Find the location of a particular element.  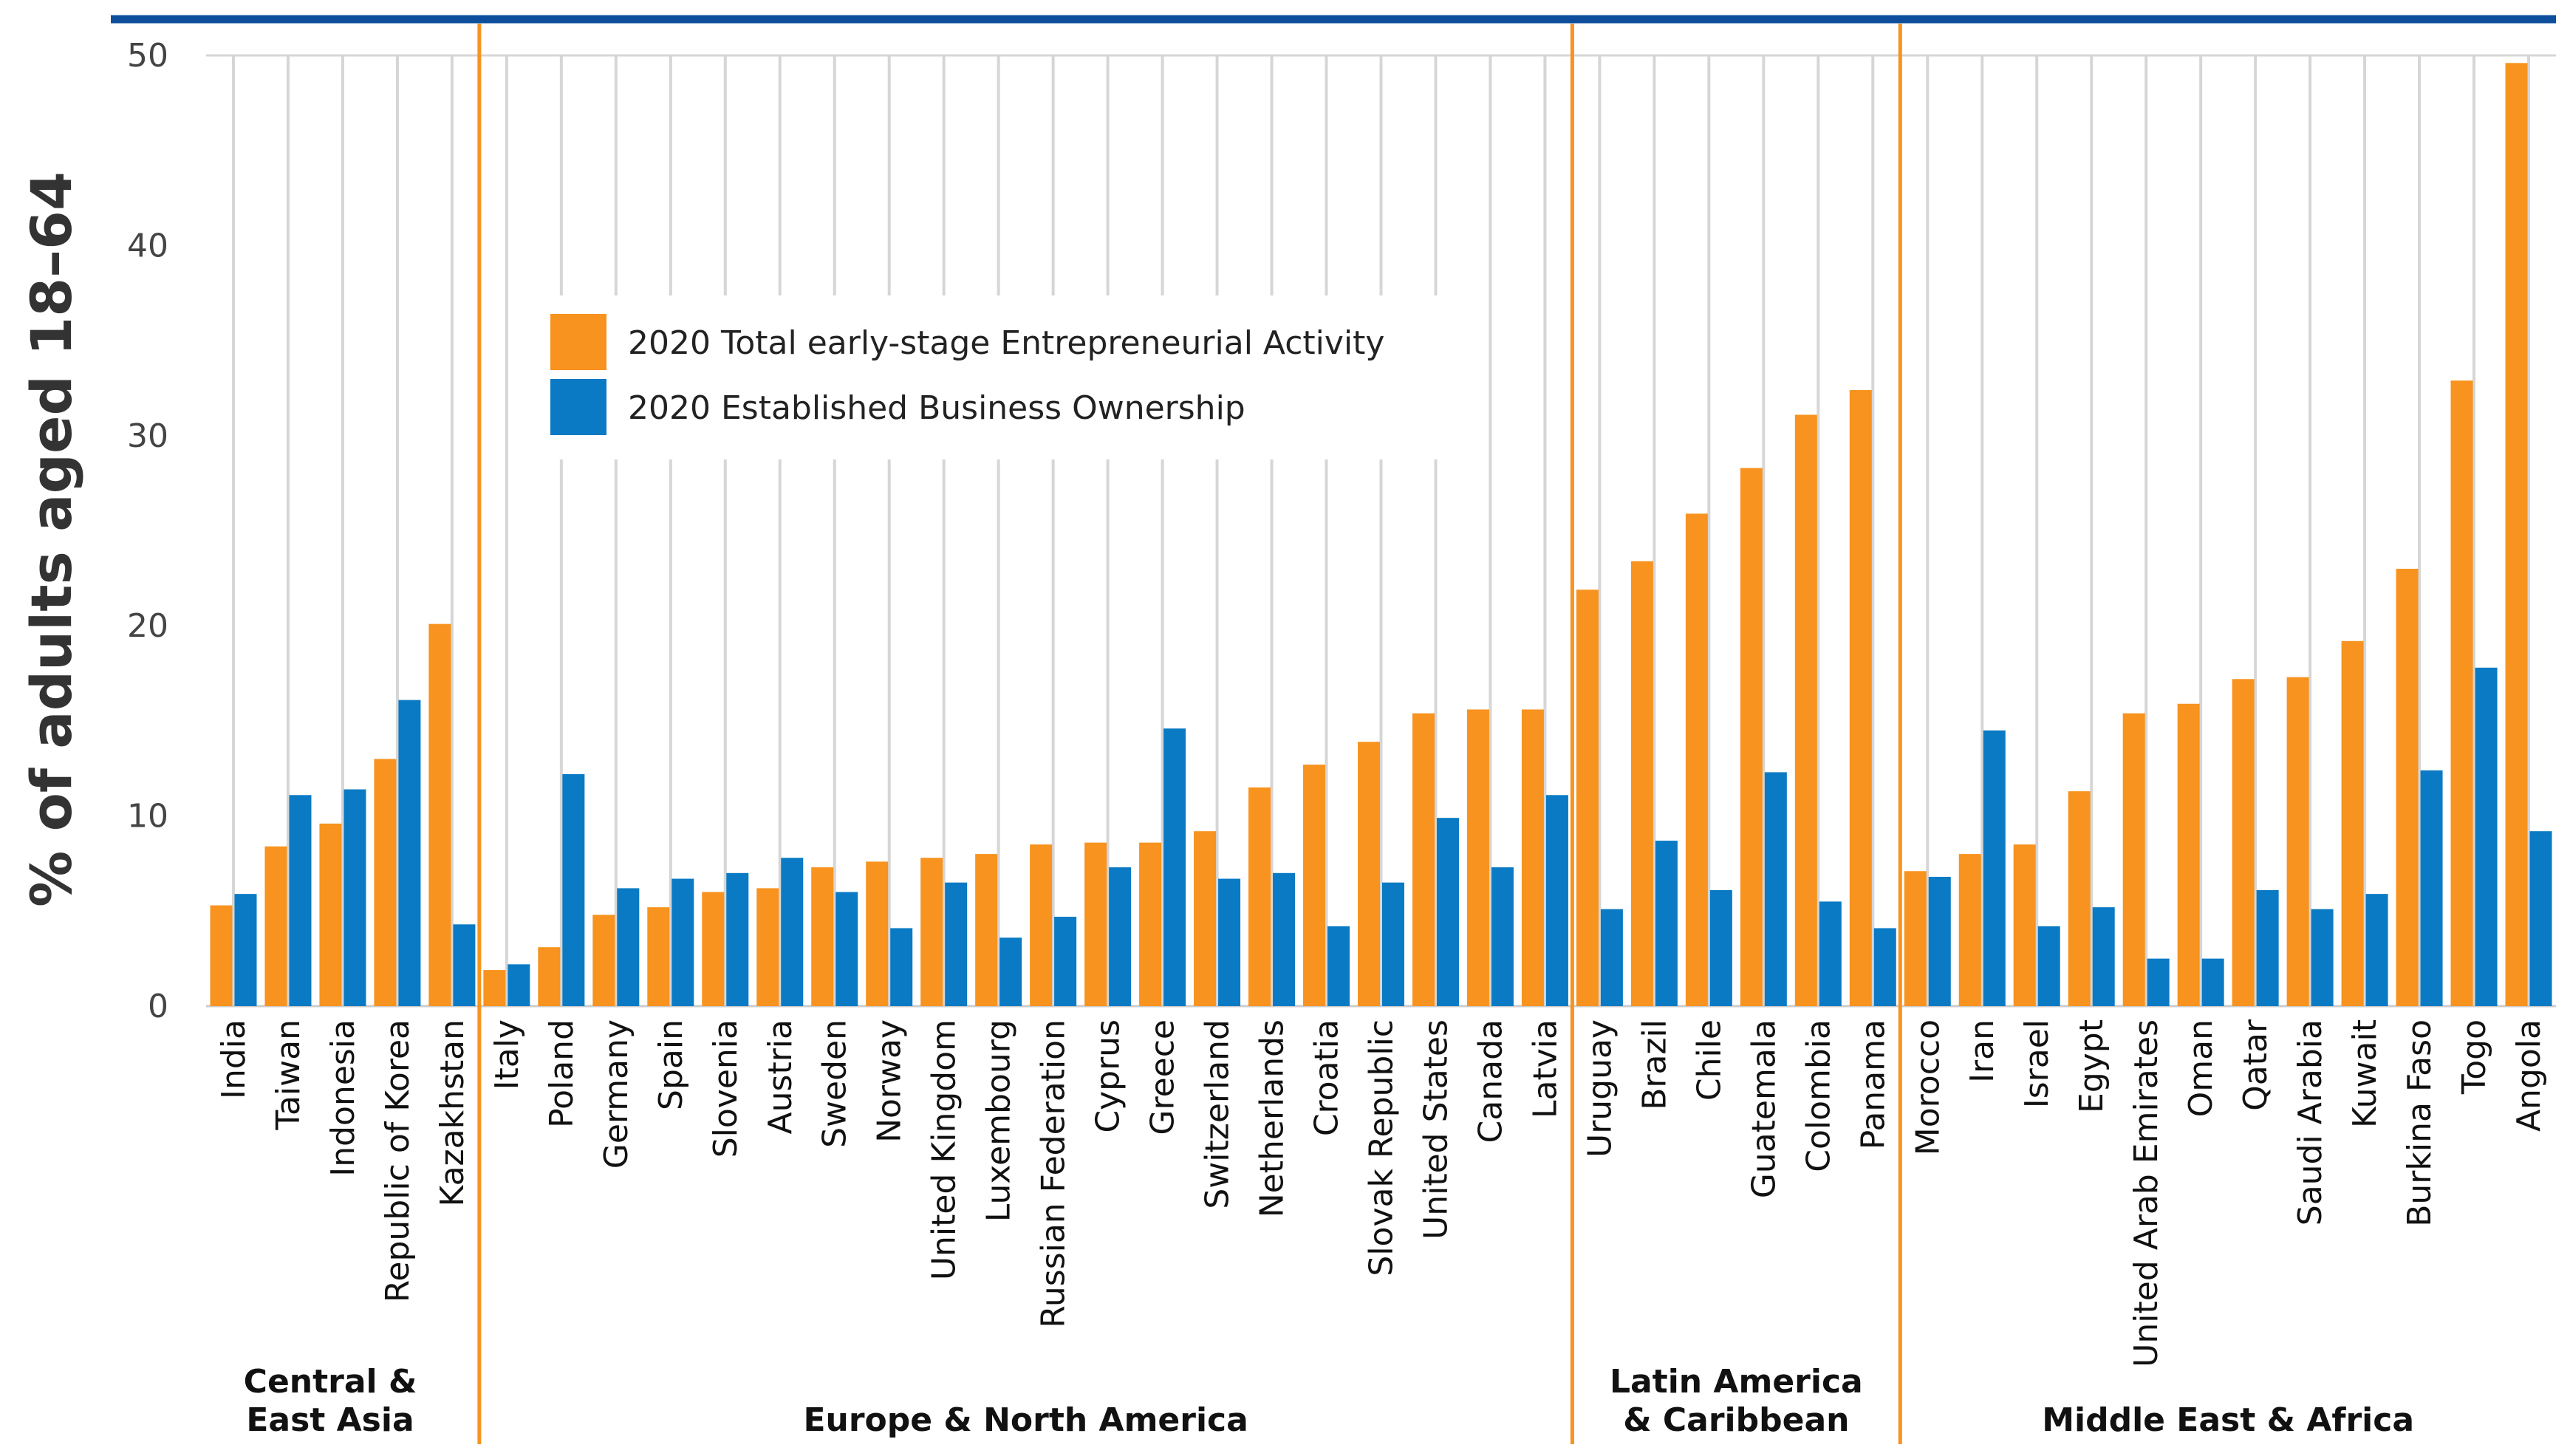

category-label: Taiwan is located at coordinates (288, 1075).